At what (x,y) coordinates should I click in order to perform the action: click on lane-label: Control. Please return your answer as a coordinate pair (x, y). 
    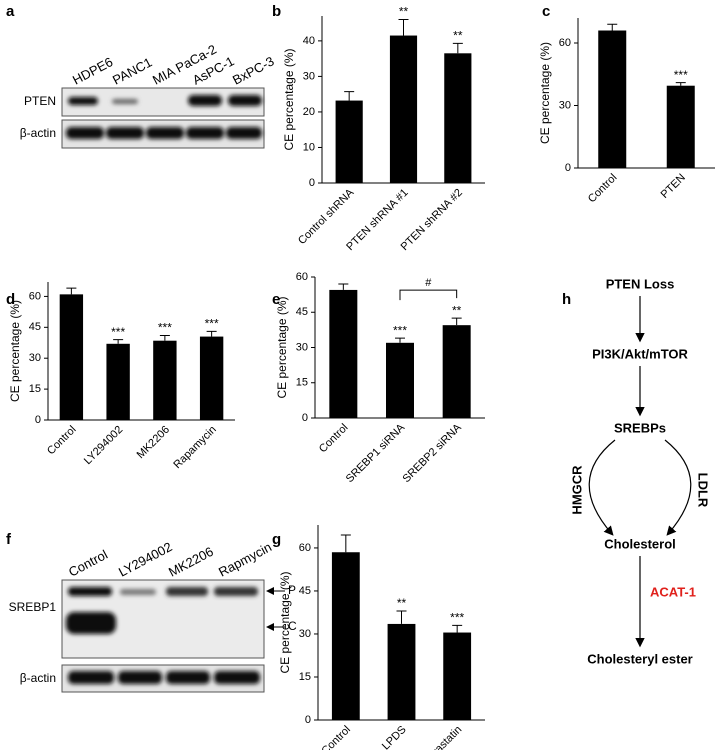
    Looking at the image, I should click on (88, 563).